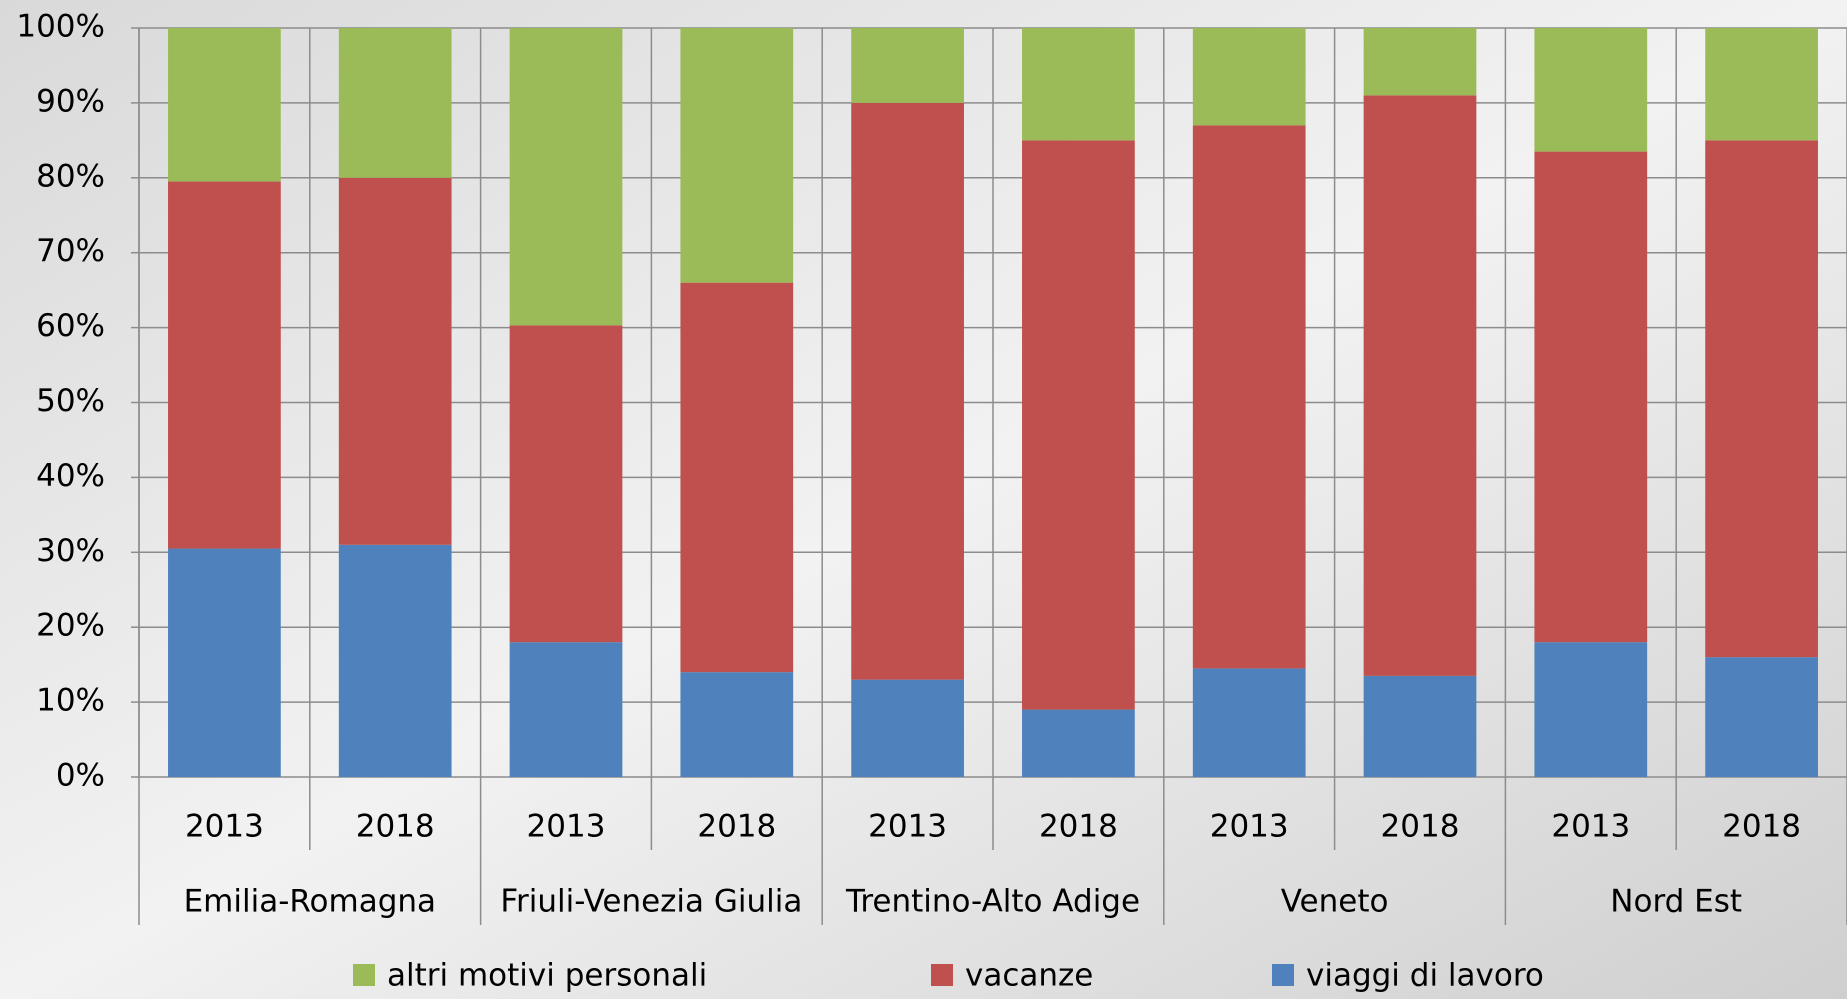 This screenshot has width=1847, height=999. I want to click on y-tick-label: 40%, so click(70, 476).